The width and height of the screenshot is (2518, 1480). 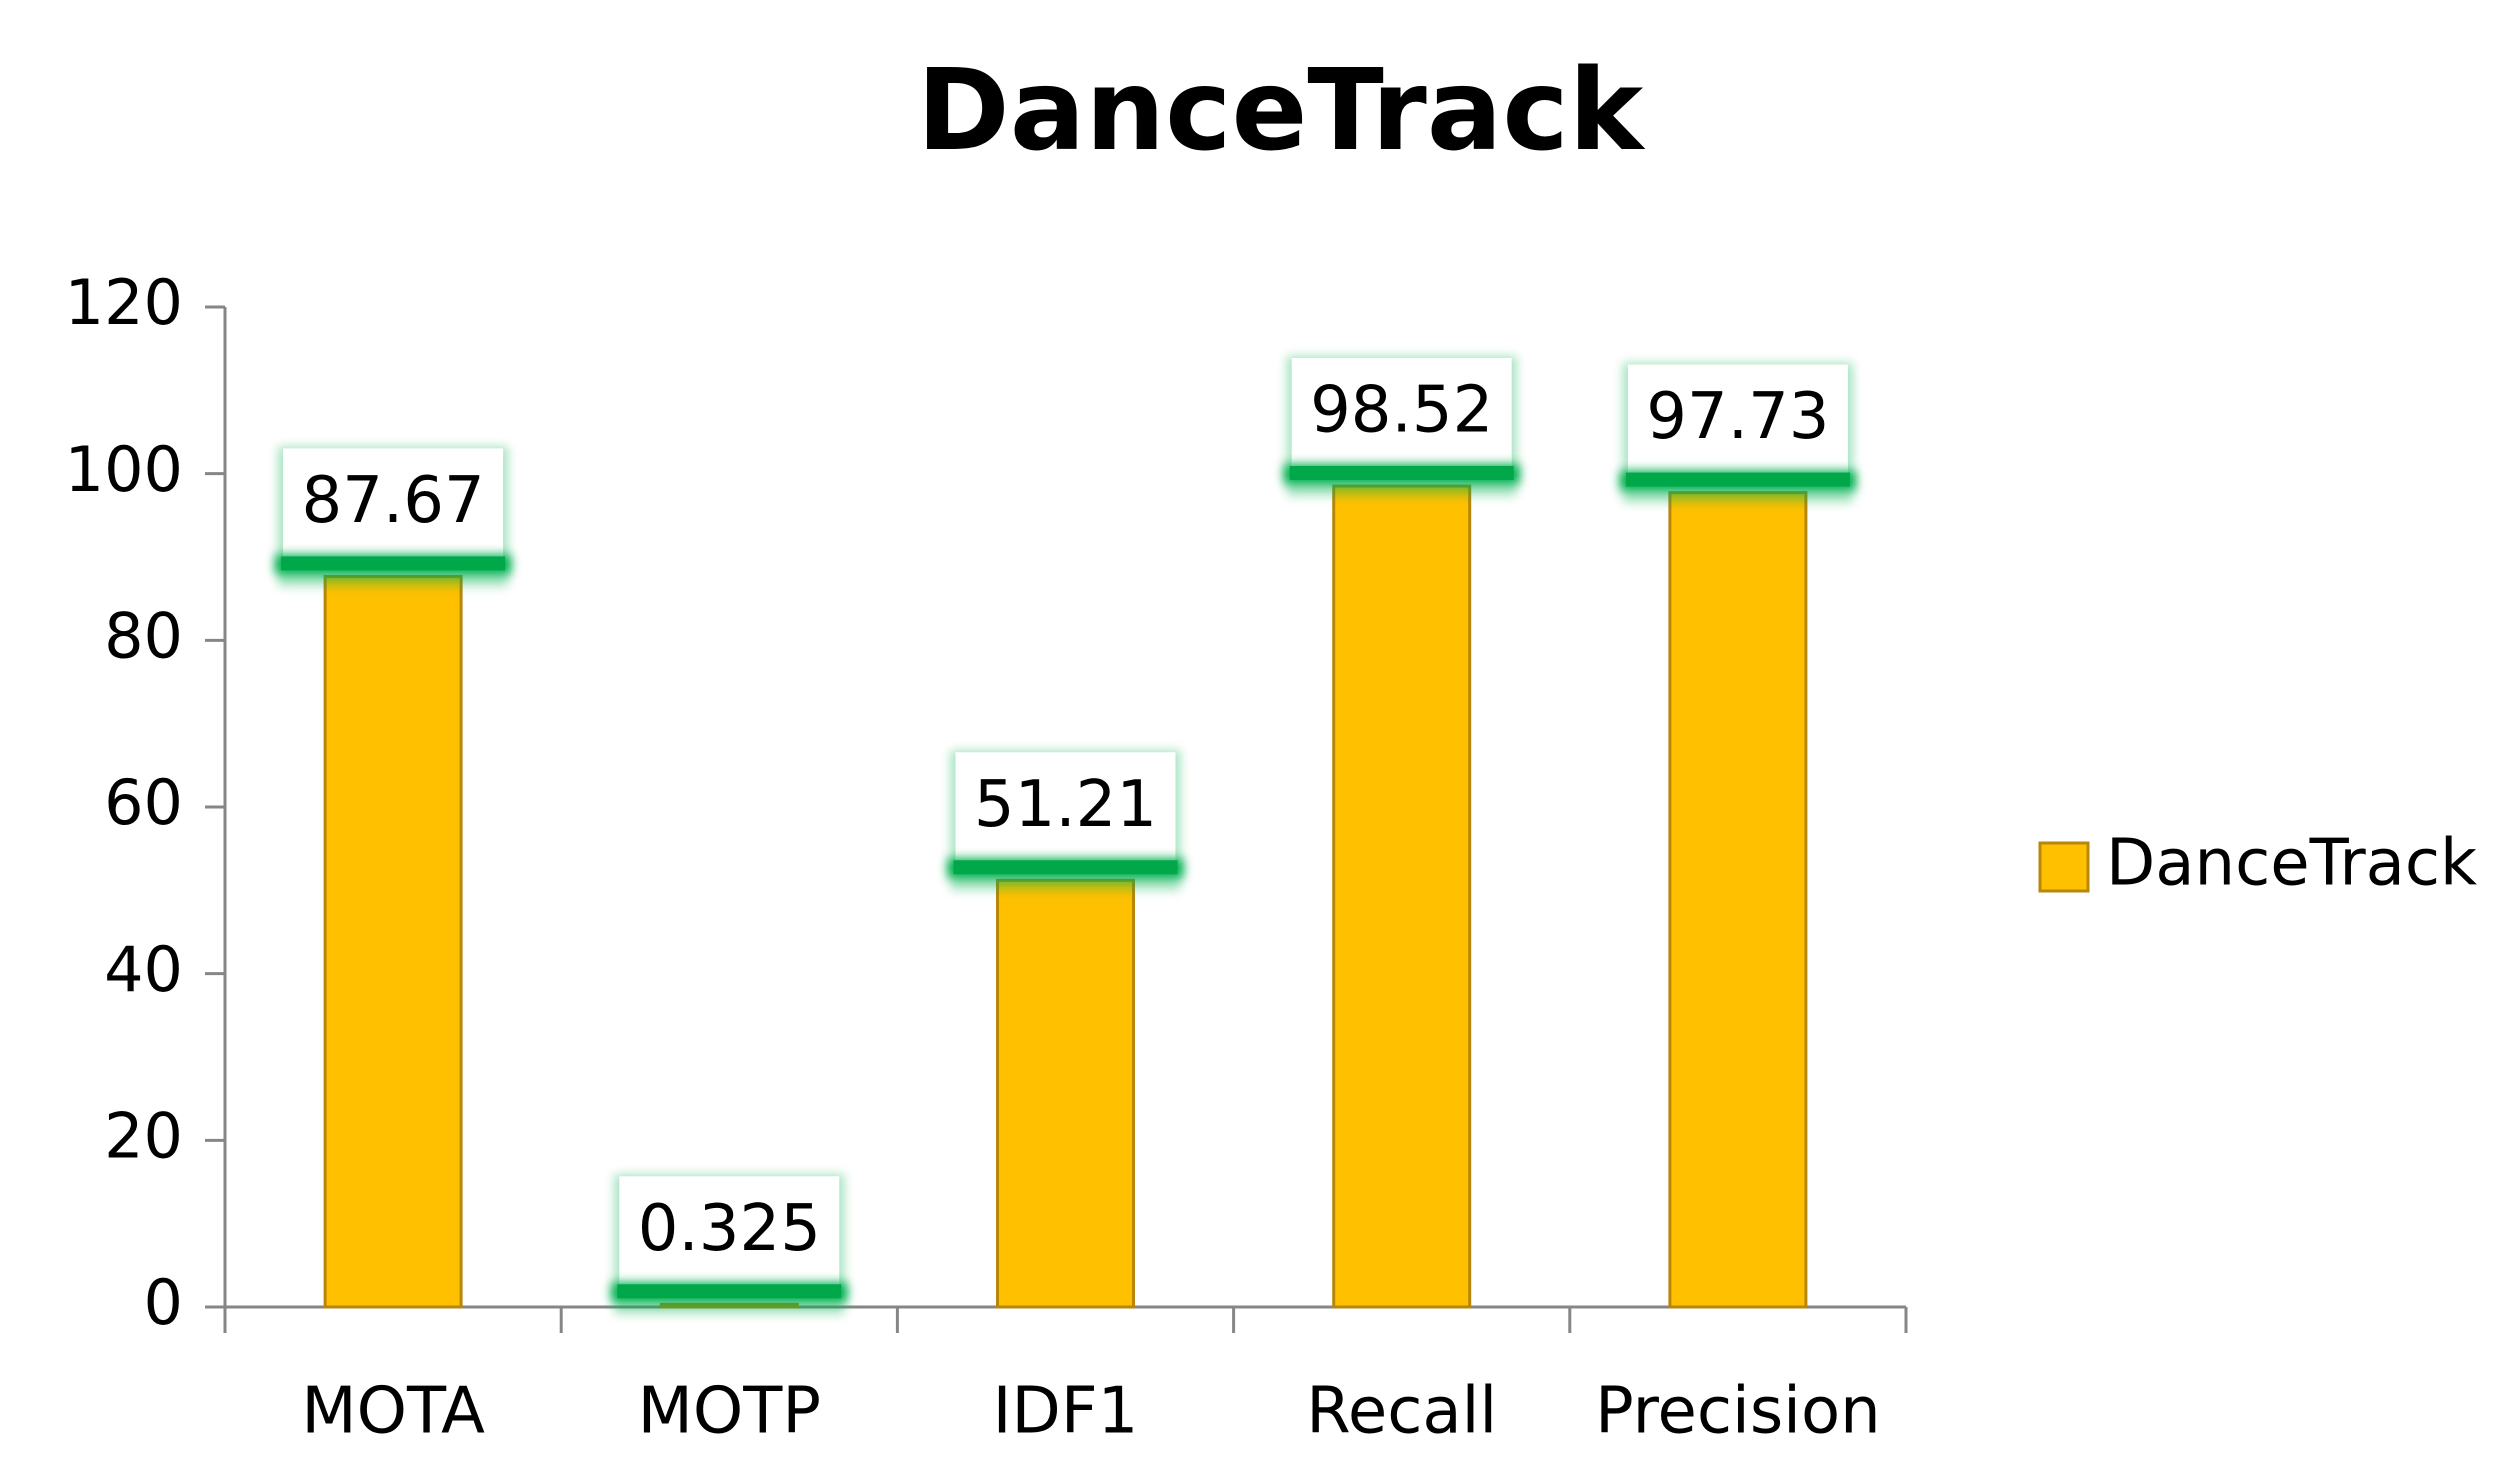 What do you see at coordinates (1065, 805) in the screenshot?
I see `data-label: 51.21` at bounding box center [1065, 805].